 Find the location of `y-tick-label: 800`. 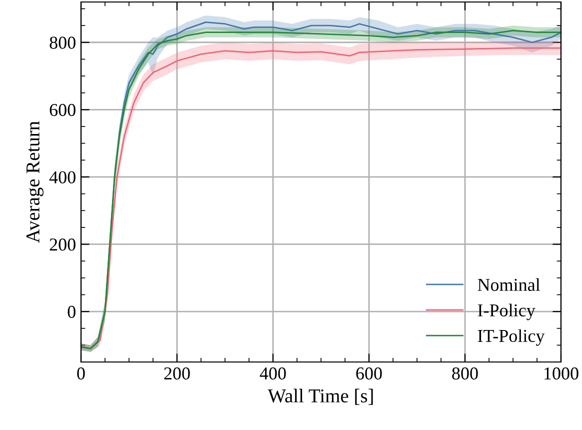

y-tick-label: 800 is located at coordinates (63, 42).